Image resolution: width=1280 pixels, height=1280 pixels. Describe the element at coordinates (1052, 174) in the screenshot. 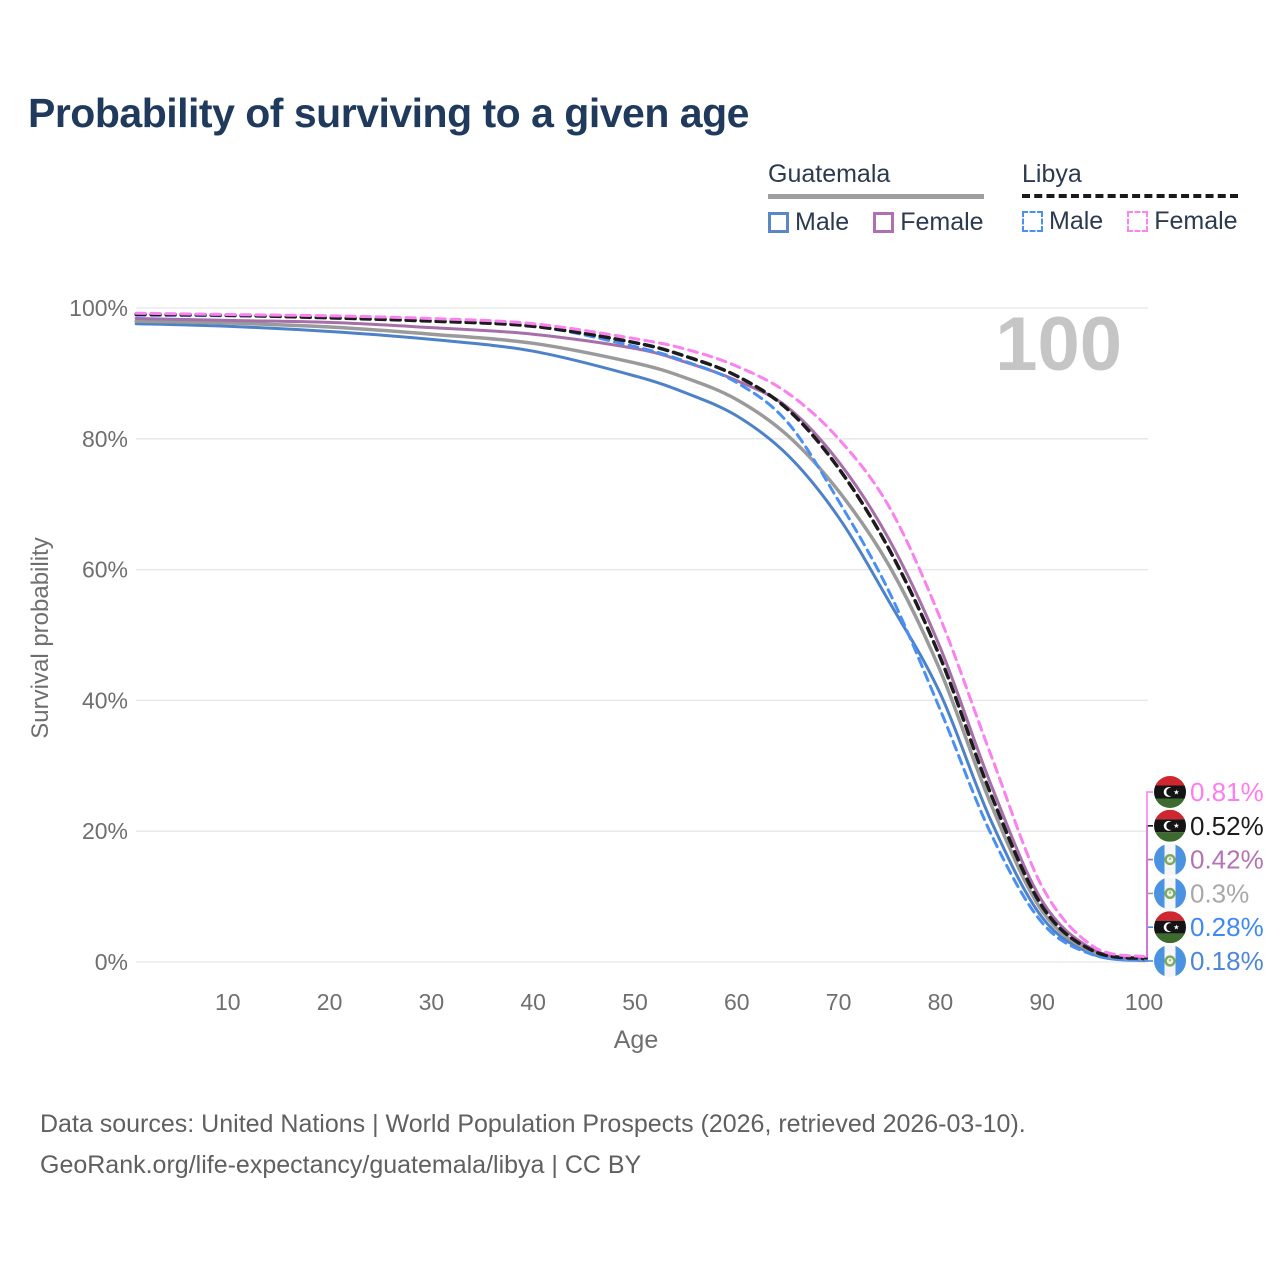

I see `legend-country-libya: Libya` at that location.